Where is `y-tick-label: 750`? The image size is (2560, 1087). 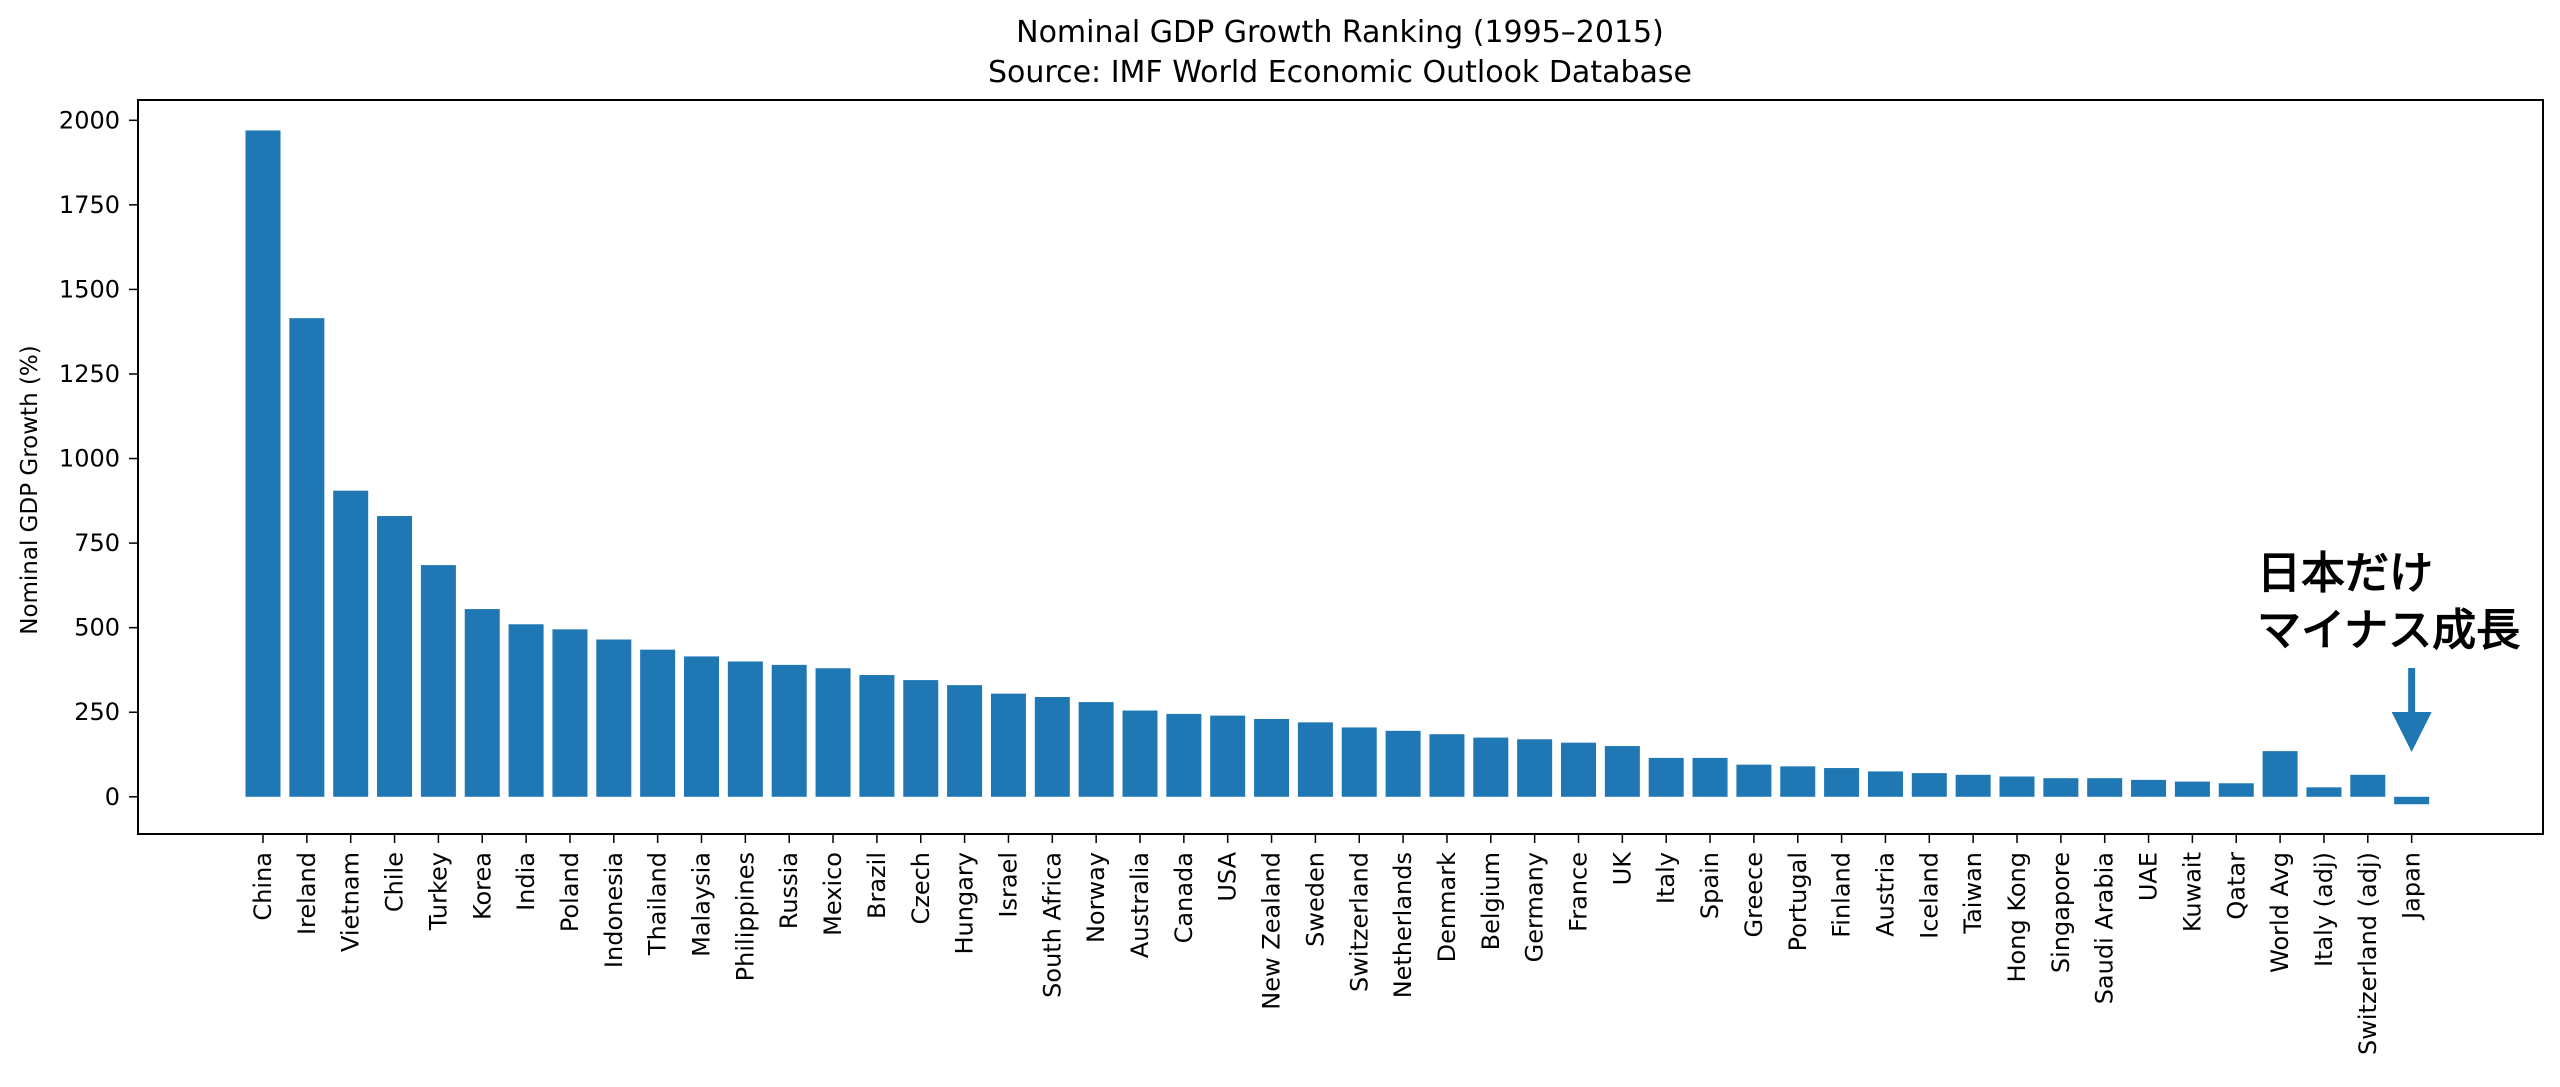 y-tick-label: 750 is located at coordinates (97, 543).